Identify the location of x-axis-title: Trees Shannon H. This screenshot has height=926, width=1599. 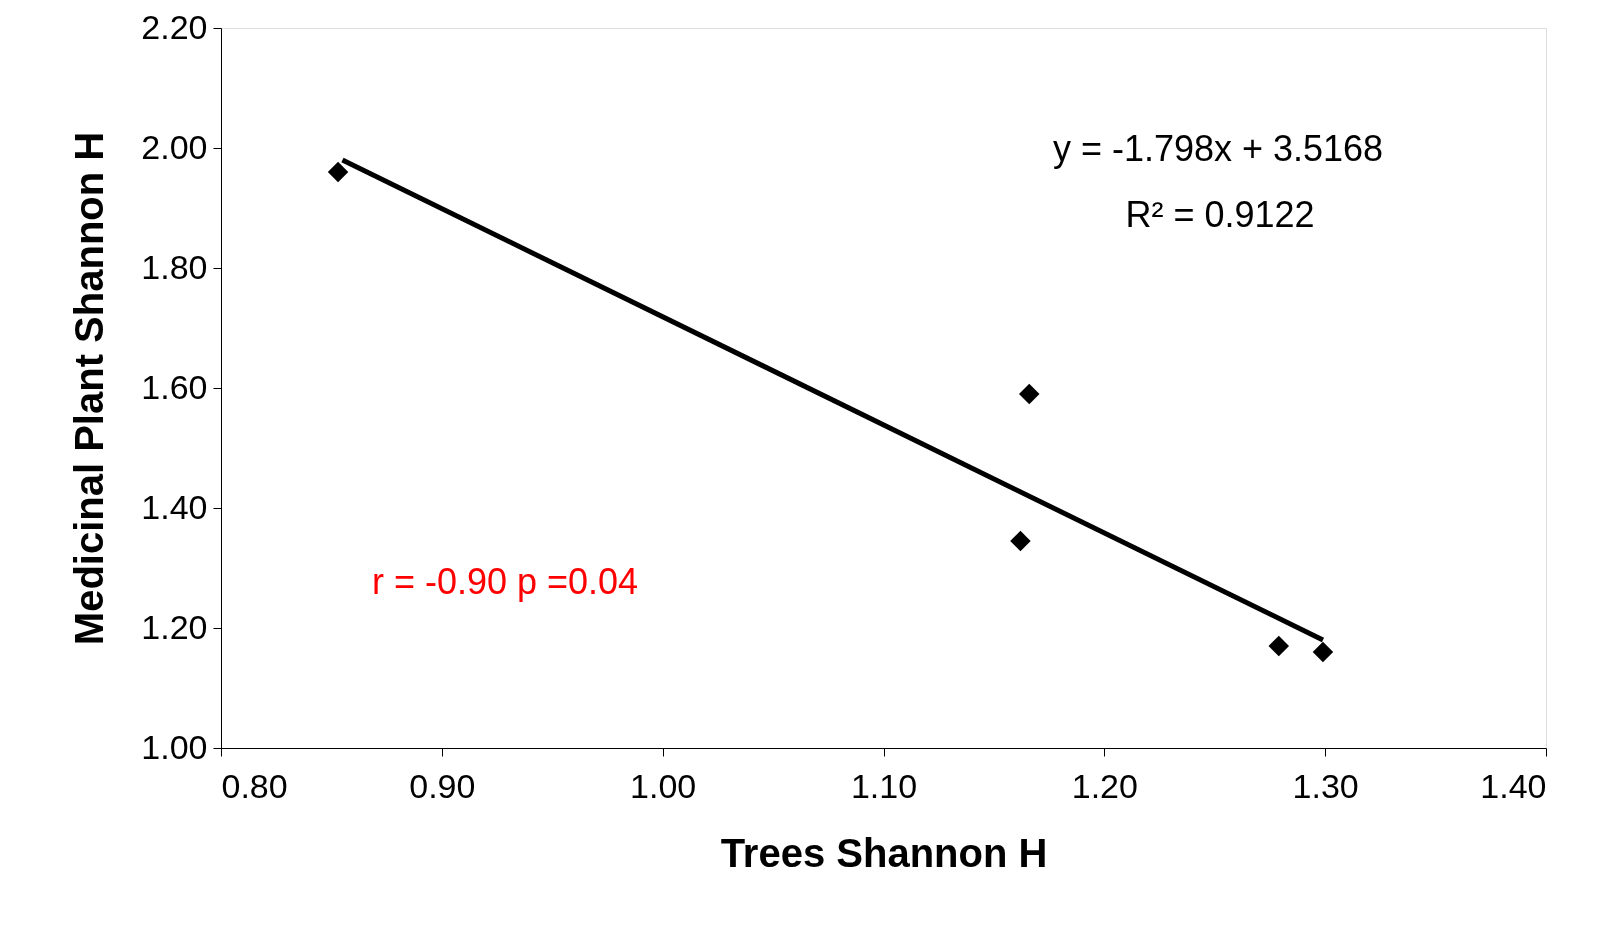
(884, 852).